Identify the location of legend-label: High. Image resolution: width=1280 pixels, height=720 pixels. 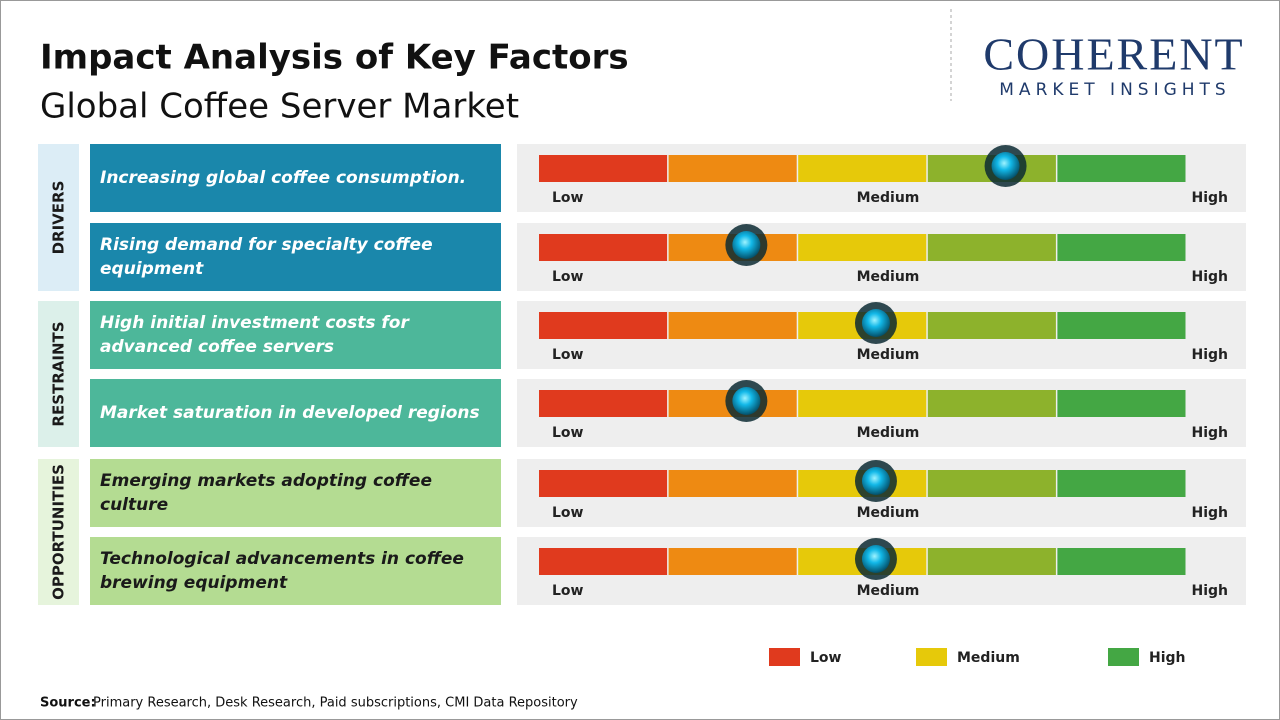
(1167, 658).